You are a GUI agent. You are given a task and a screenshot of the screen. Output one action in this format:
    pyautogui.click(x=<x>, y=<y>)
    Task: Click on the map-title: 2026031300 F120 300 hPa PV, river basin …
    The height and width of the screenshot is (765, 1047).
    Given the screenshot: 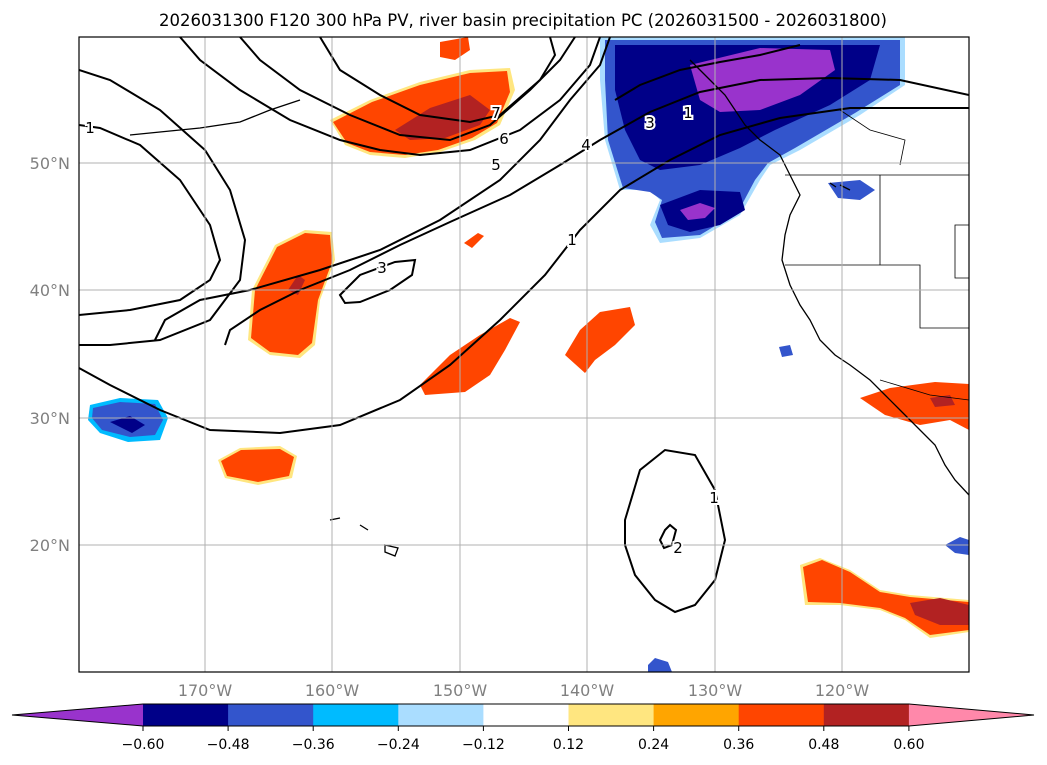 What is the action you would take?
    pyautogui.click(x=523, y=20)
    